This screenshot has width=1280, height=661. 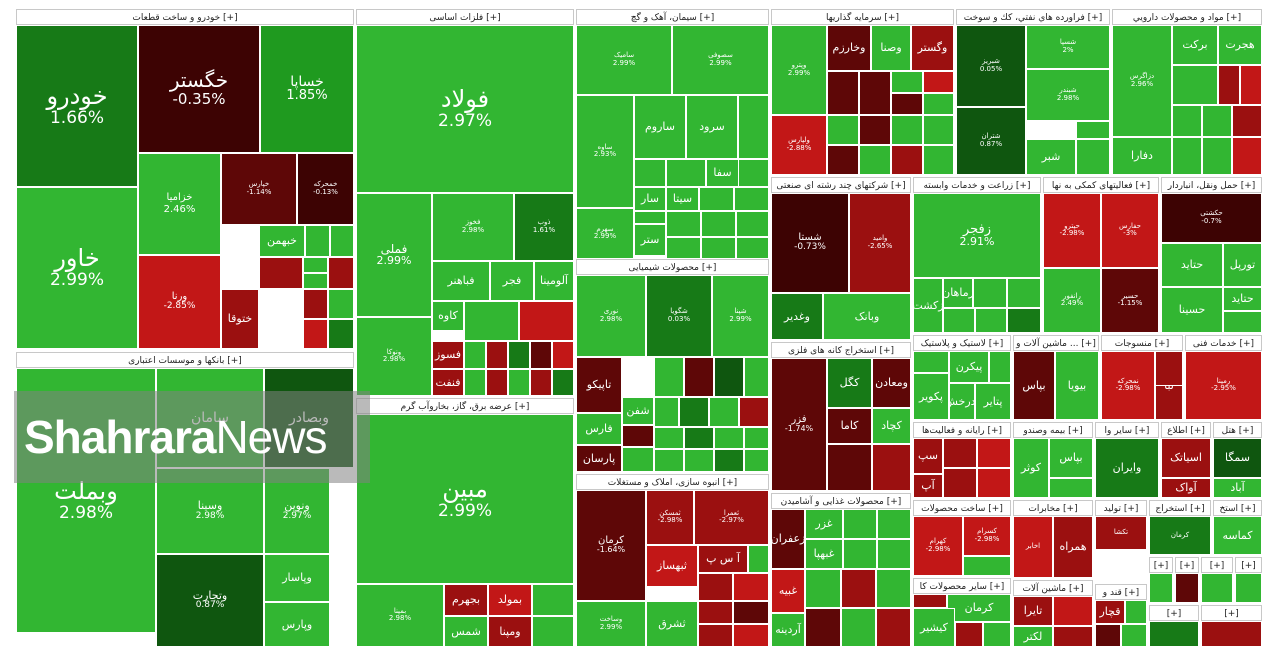 I want to click on stock-tile: پتایر, so click(x=993, y=401).